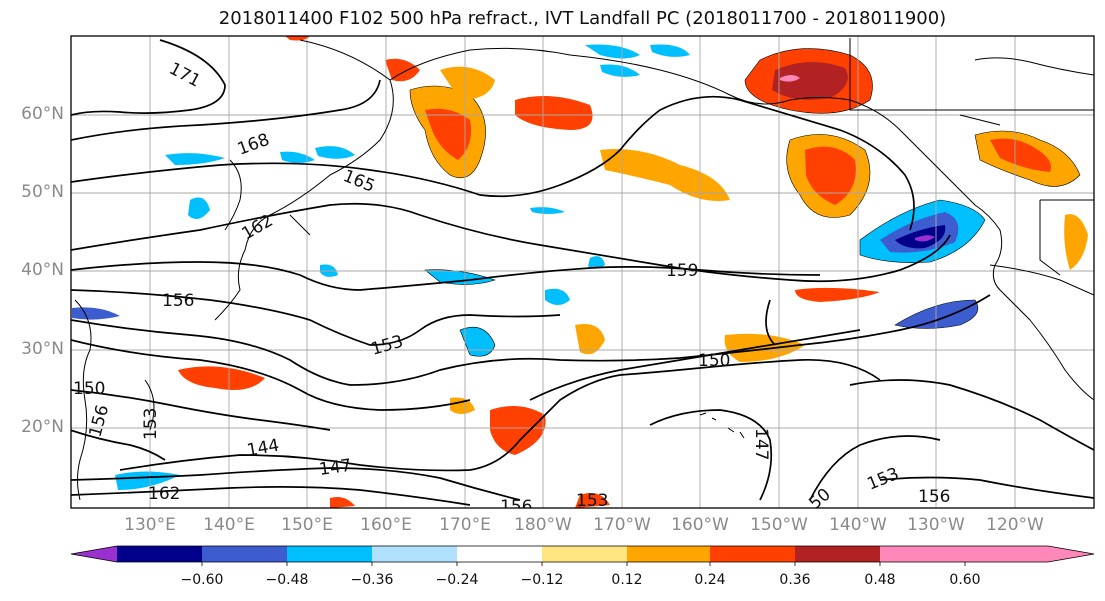 The image size is (1105, 601). I want to click on longitude-label: 120°W, so click(1015, 525).